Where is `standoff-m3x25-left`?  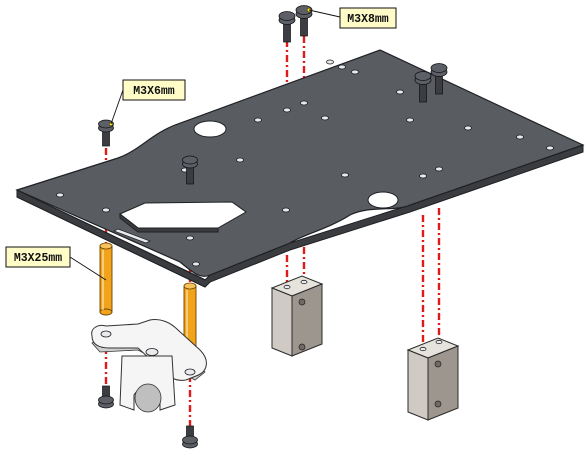 standoff-m3x25-left is located at coordinates (106, 279).